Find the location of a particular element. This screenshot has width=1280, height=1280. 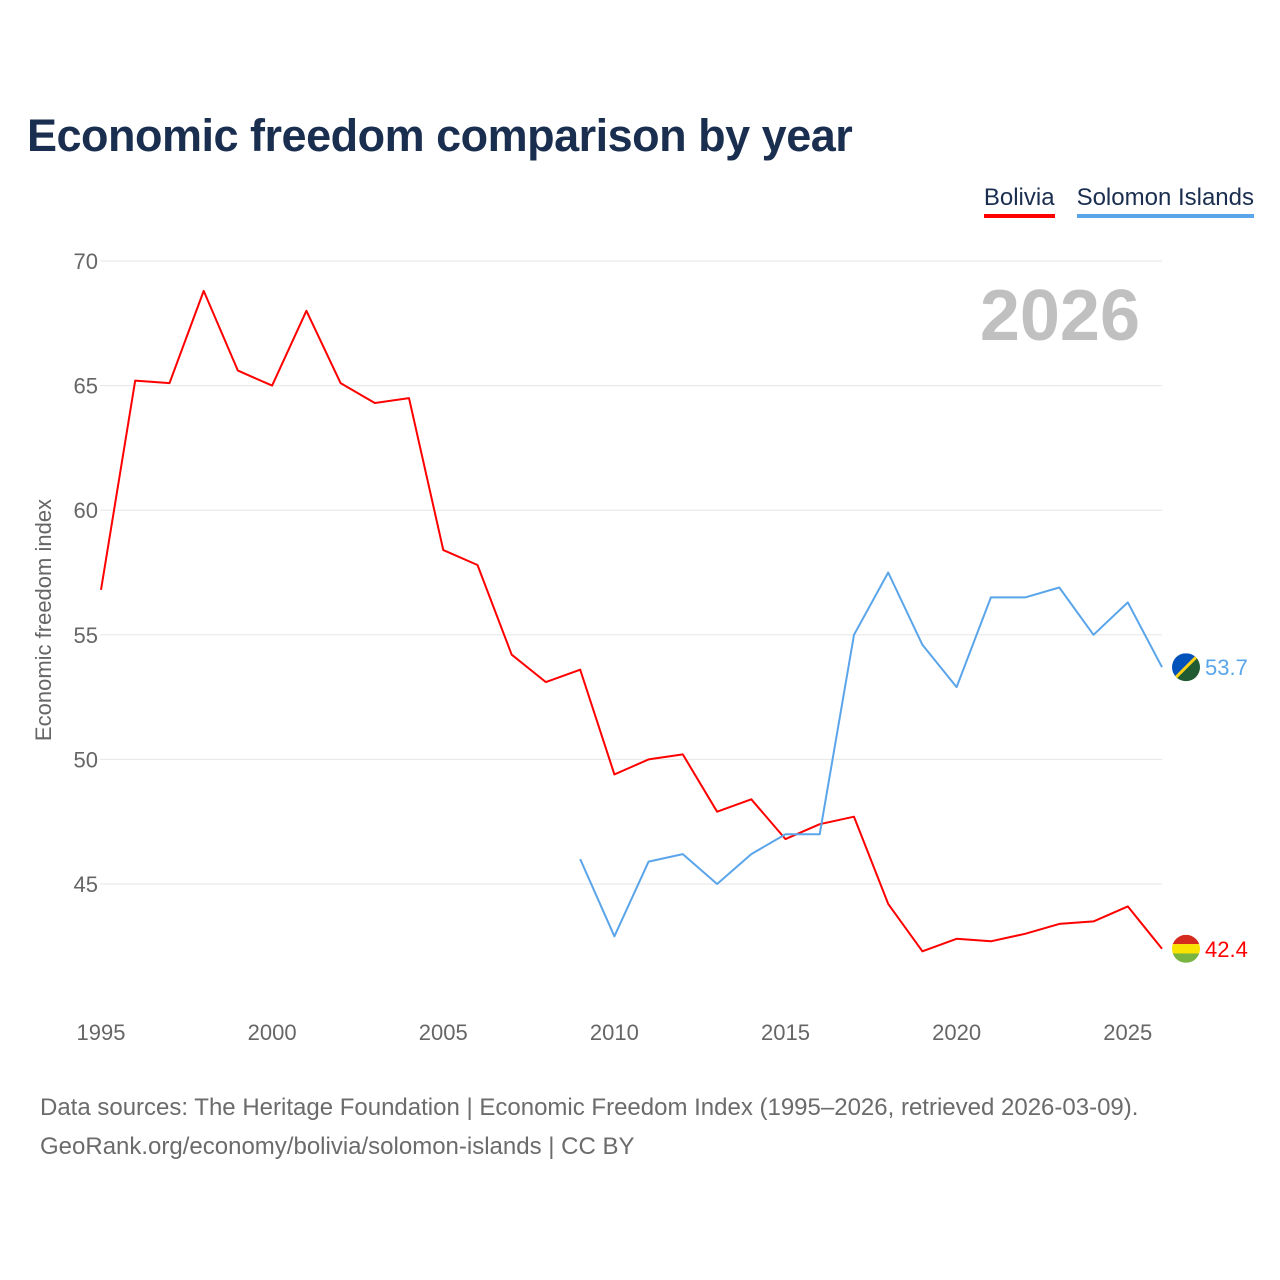

solomon-islands-flag-icon is located at coordinates (1186, 667).